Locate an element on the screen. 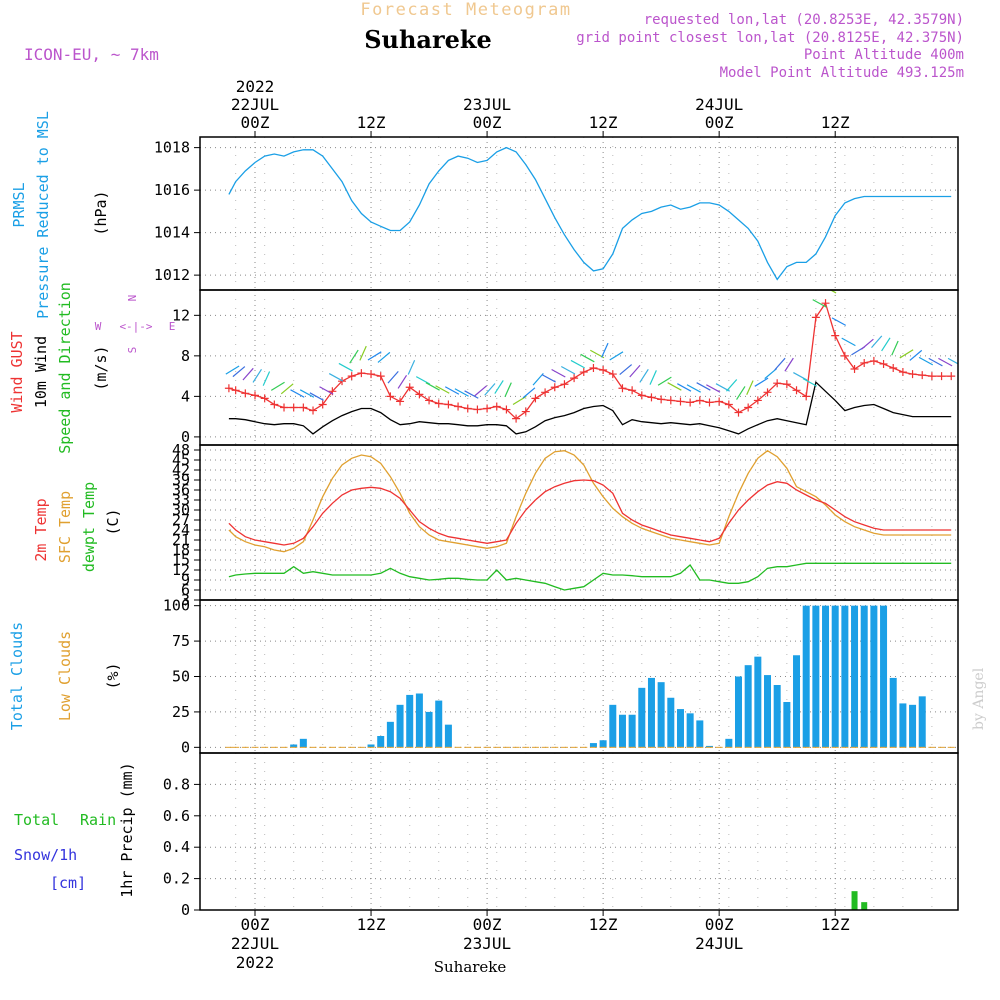  requested-coords: requested lon,lat (20.8253E, 42.3579N) is located at coordinates (804, 20).